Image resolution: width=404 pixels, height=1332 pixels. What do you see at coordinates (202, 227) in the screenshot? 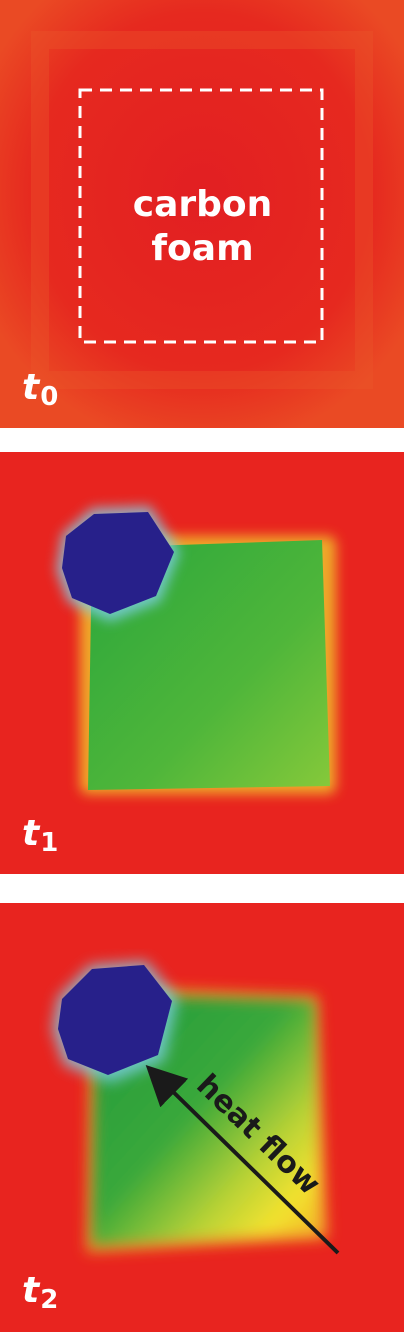
I see `carbon-foam-label: carbon foam` at bounding box center [202, 227].